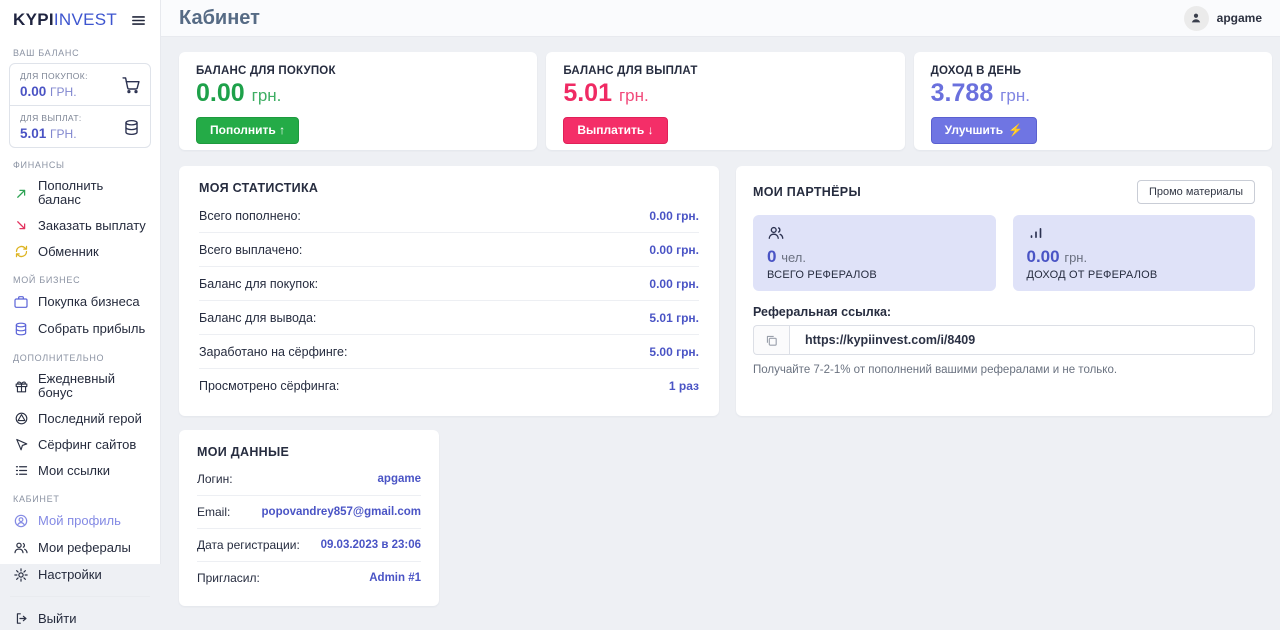 Image resolution: width=1280 pixels, height=630 pixels. What do you see at coordinates (80, 618) in the screenshot?
I see `sidebar-item-logout: Выйти` at bounding box center [80, 618].